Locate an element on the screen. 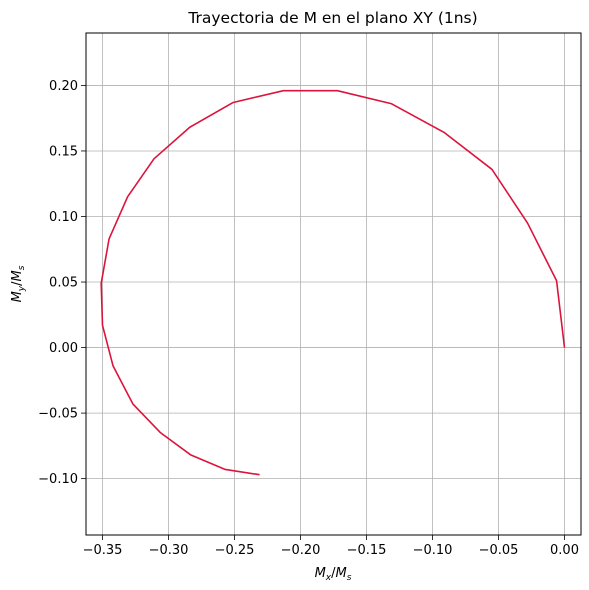 Image resolution: width=589 pixels, height=590 pixels. x-axis-label: Mx/Ms is located at coordinates (333, 574).